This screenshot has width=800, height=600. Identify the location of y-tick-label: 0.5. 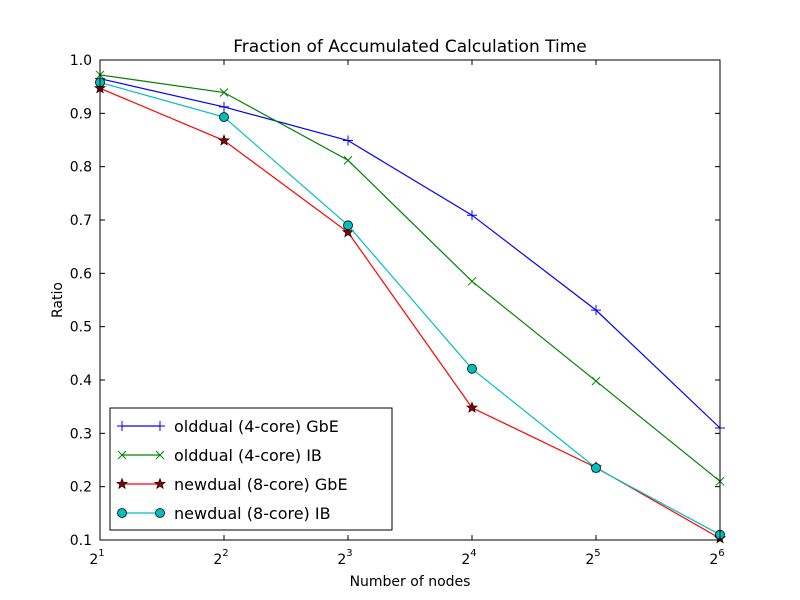
(81, 328).